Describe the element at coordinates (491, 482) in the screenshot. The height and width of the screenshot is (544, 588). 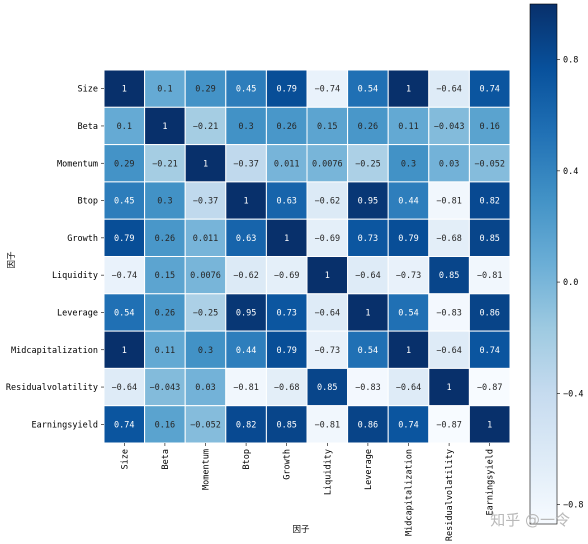
I see `x-tick-label: Earningsyield` at that location.